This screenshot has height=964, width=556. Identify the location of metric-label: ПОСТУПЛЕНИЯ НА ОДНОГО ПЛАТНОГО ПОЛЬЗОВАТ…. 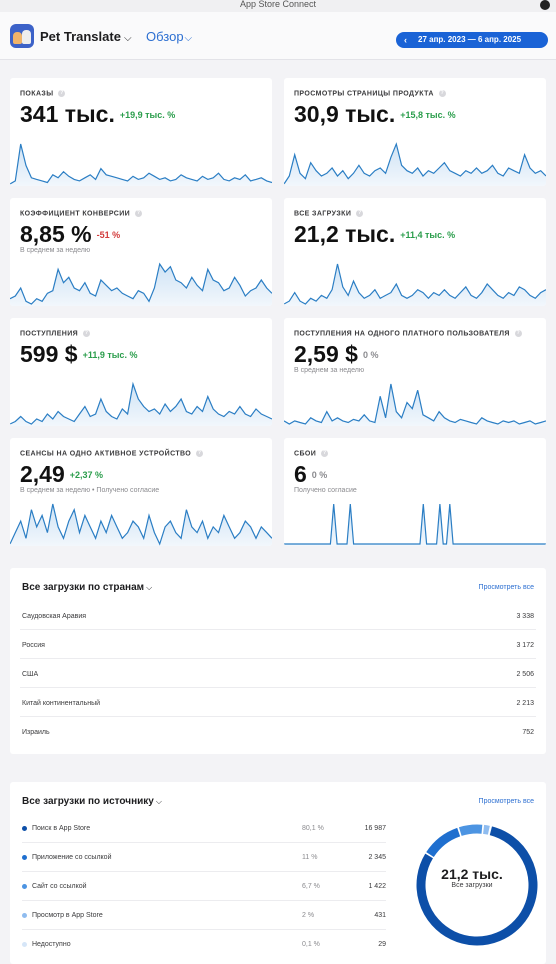
(408, 334).